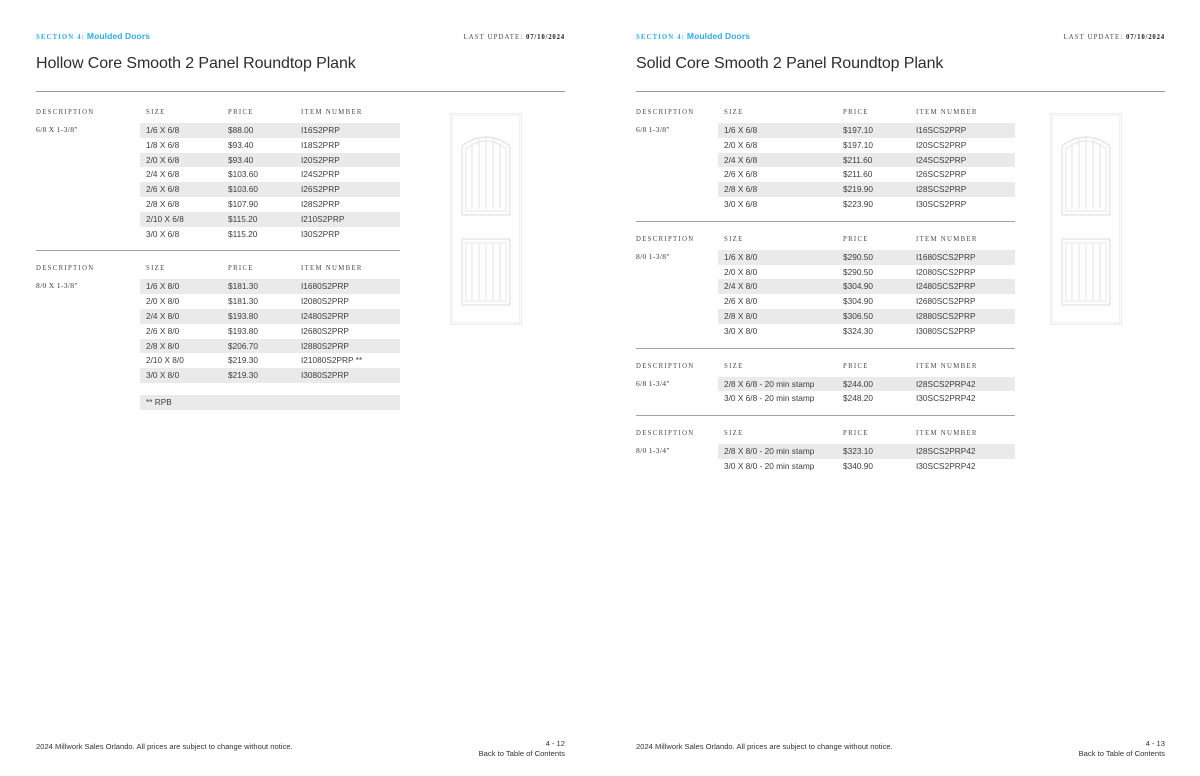  Describe the element at coordinates (88, 402) in the screenshot. I see `note-spacer` at that location.